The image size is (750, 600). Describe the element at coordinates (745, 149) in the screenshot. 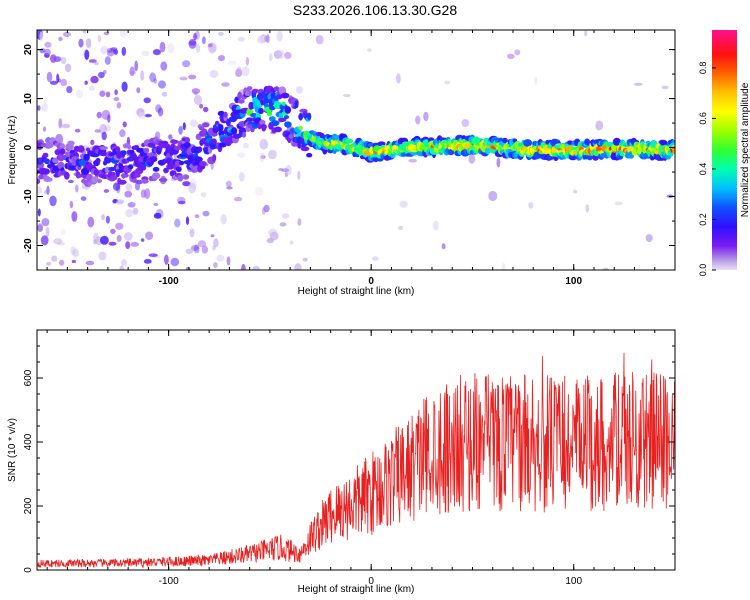

I see `colorbar-label: Normalized spectral amplitude` at that location.